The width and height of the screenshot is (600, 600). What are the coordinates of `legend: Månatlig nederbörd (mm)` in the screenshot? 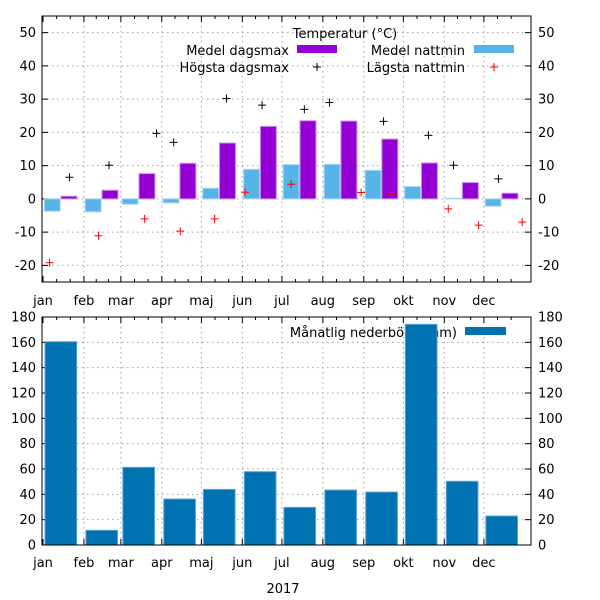 It's located at (398, 333).